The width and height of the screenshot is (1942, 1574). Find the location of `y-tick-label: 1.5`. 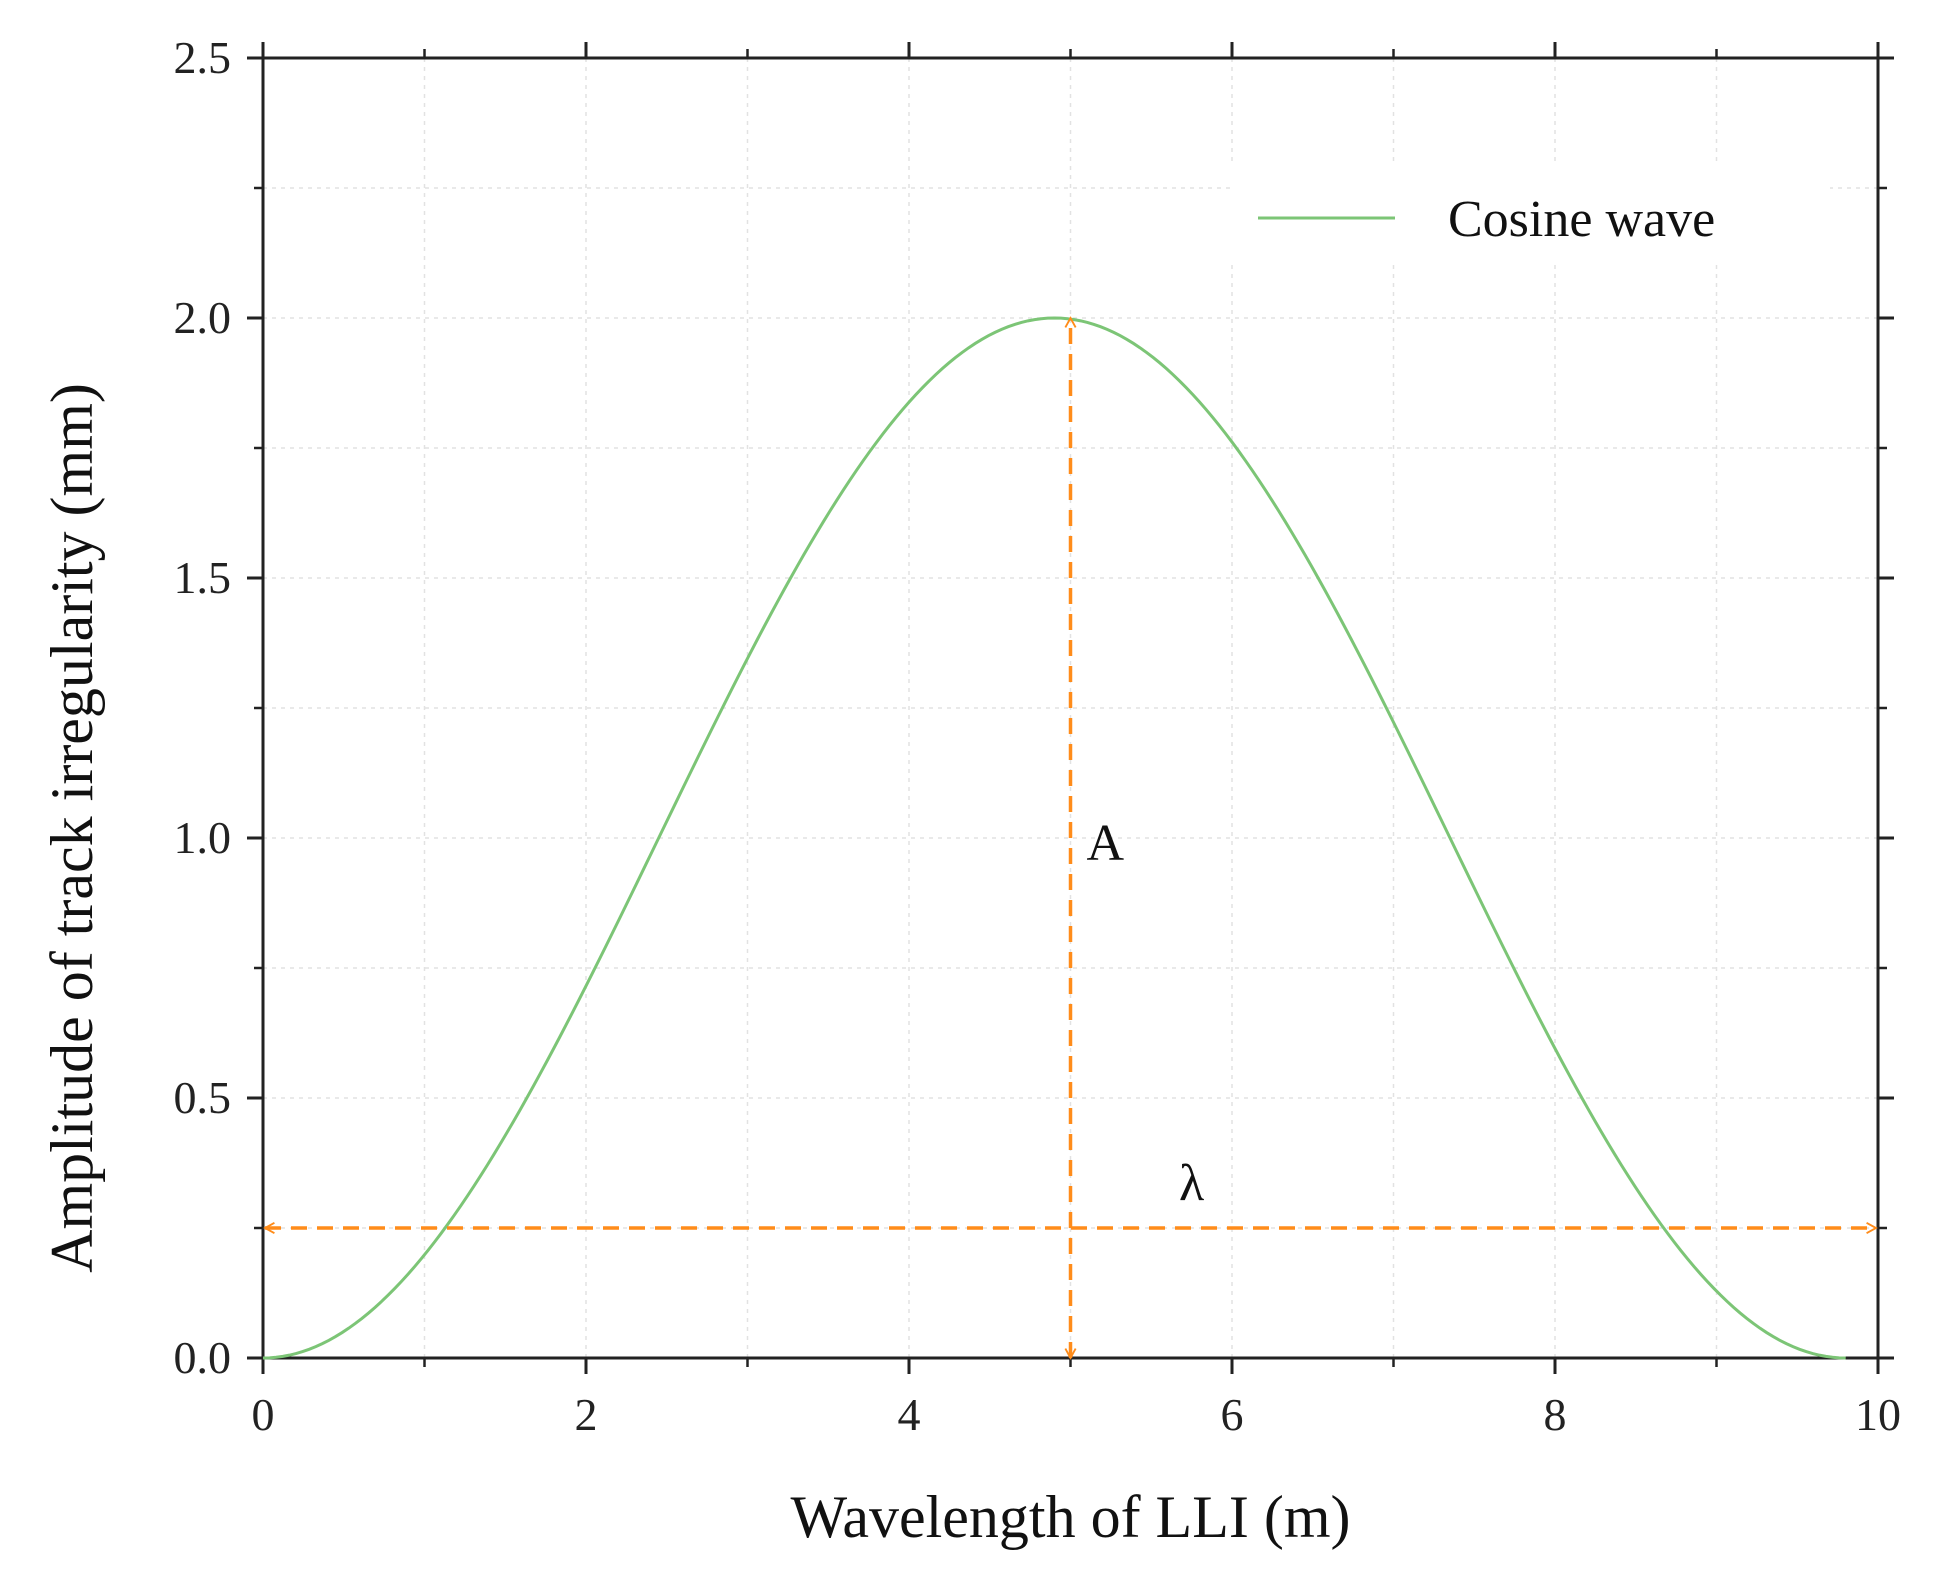

y-tick-label: 1.5 is located at coordinates (203, 577).